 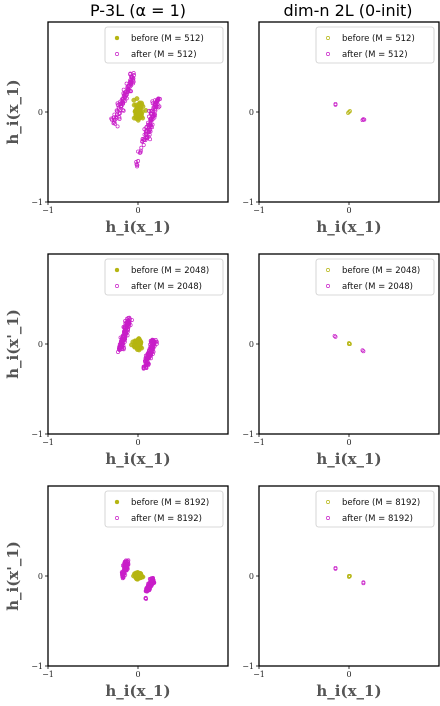 What do you see at coordinates (167, 39) in the screenshot?
I see `legend-entry: before (M = 512)` at bounding box center [167, 39].